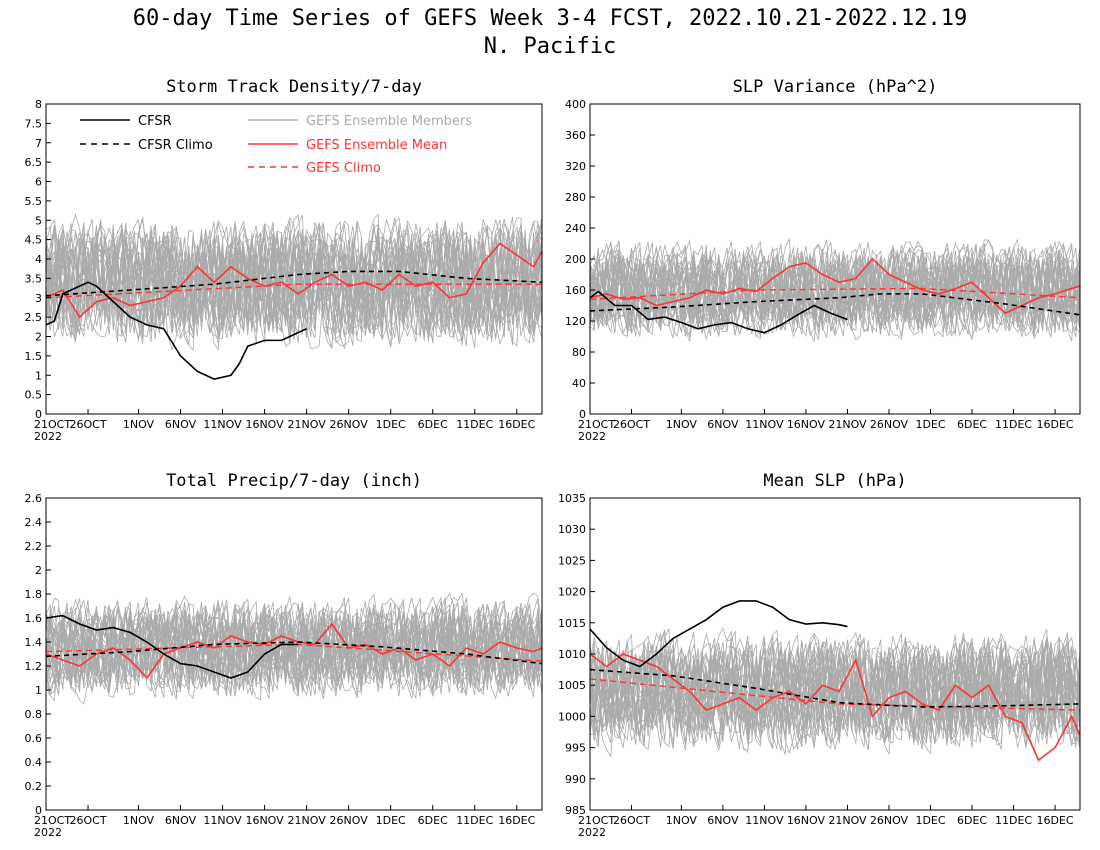 The image size is (1100, 850). What do you see at coordinates (307, 820) in the screenshot?
I see `panel3-xtick-label: 21NOV` at bounding box center [307, 820].